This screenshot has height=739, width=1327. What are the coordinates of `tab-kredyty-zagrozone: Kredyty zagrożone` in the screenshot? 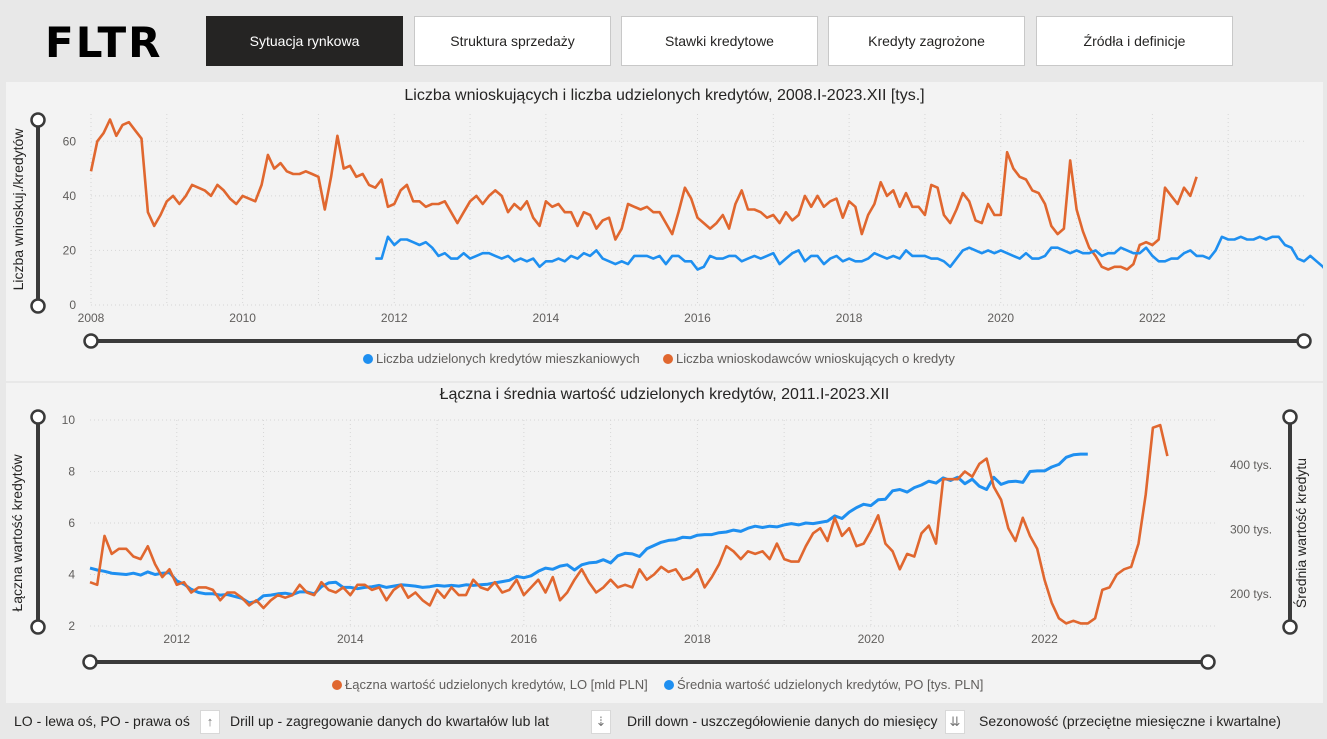 It's located at (926, 41).